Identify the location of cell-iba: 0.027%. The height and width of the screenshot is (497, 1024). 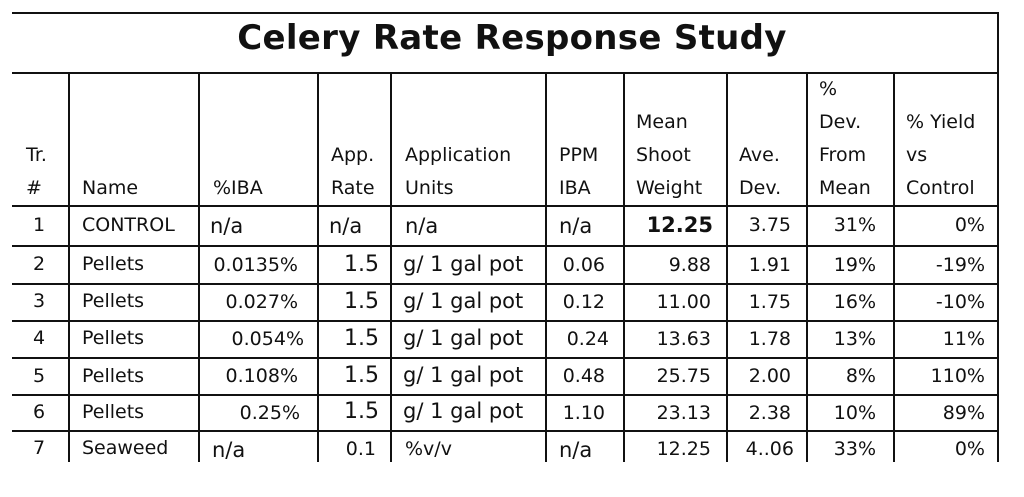
(261, 302).